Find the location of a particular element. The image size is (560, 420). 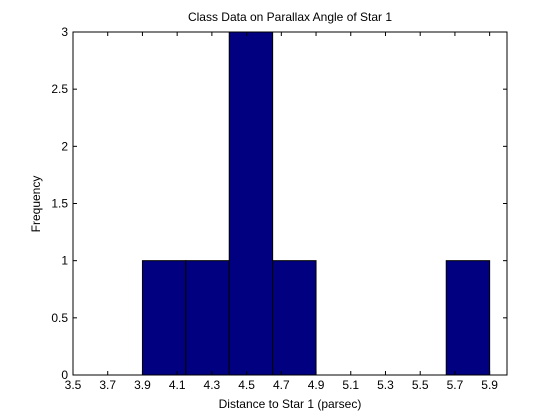

x-tick-label-13: 5.9 is located at coordinates (489, 385).